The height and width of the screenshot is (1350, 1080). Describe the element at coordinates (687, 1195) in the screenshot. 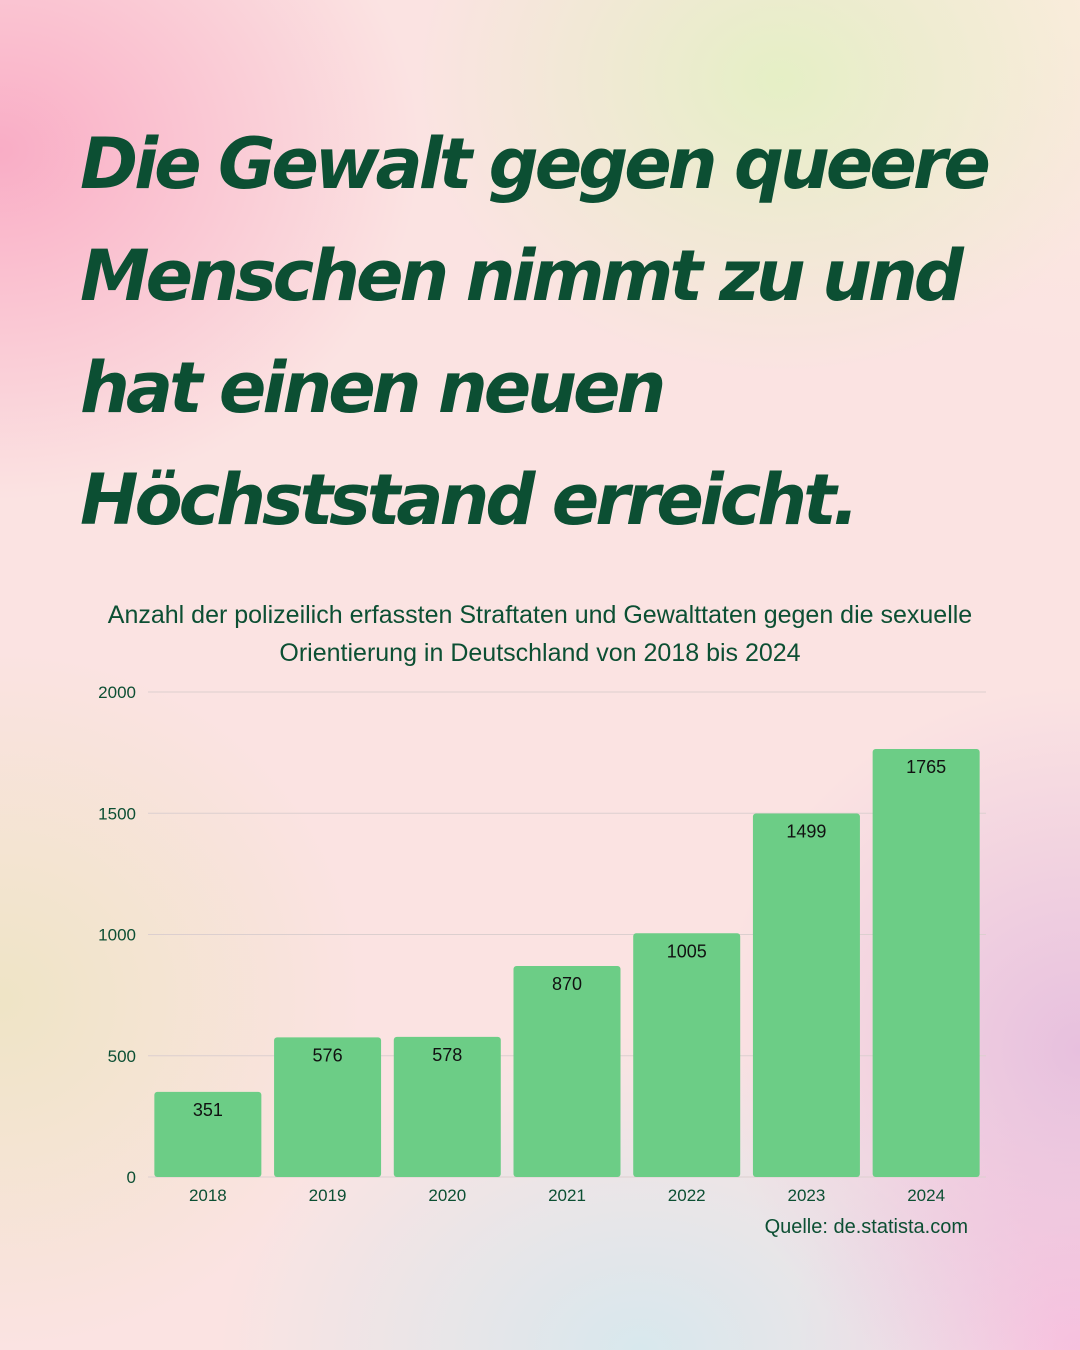

I see `x-tick-label: 2022` at that location.